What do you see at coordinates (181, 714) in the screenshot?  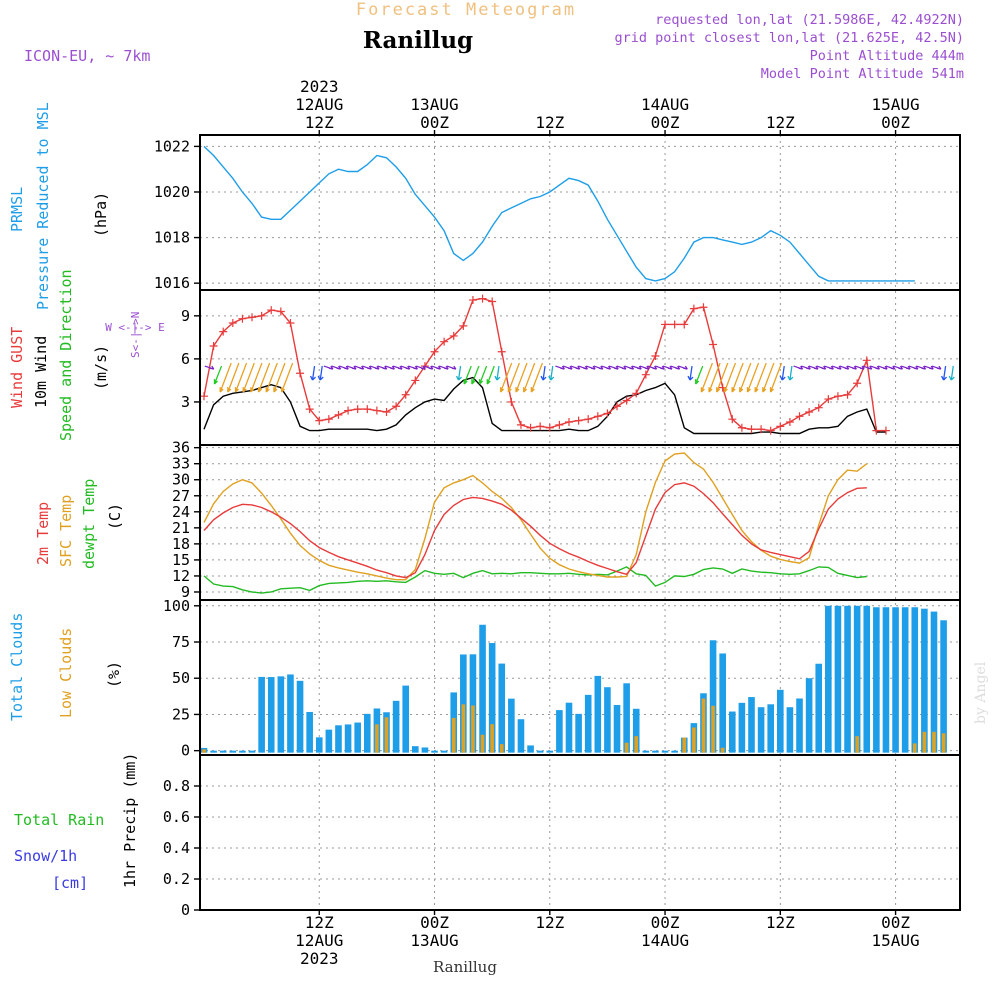 I see `y-tick-label: 25` at bounding box center [181, 714].